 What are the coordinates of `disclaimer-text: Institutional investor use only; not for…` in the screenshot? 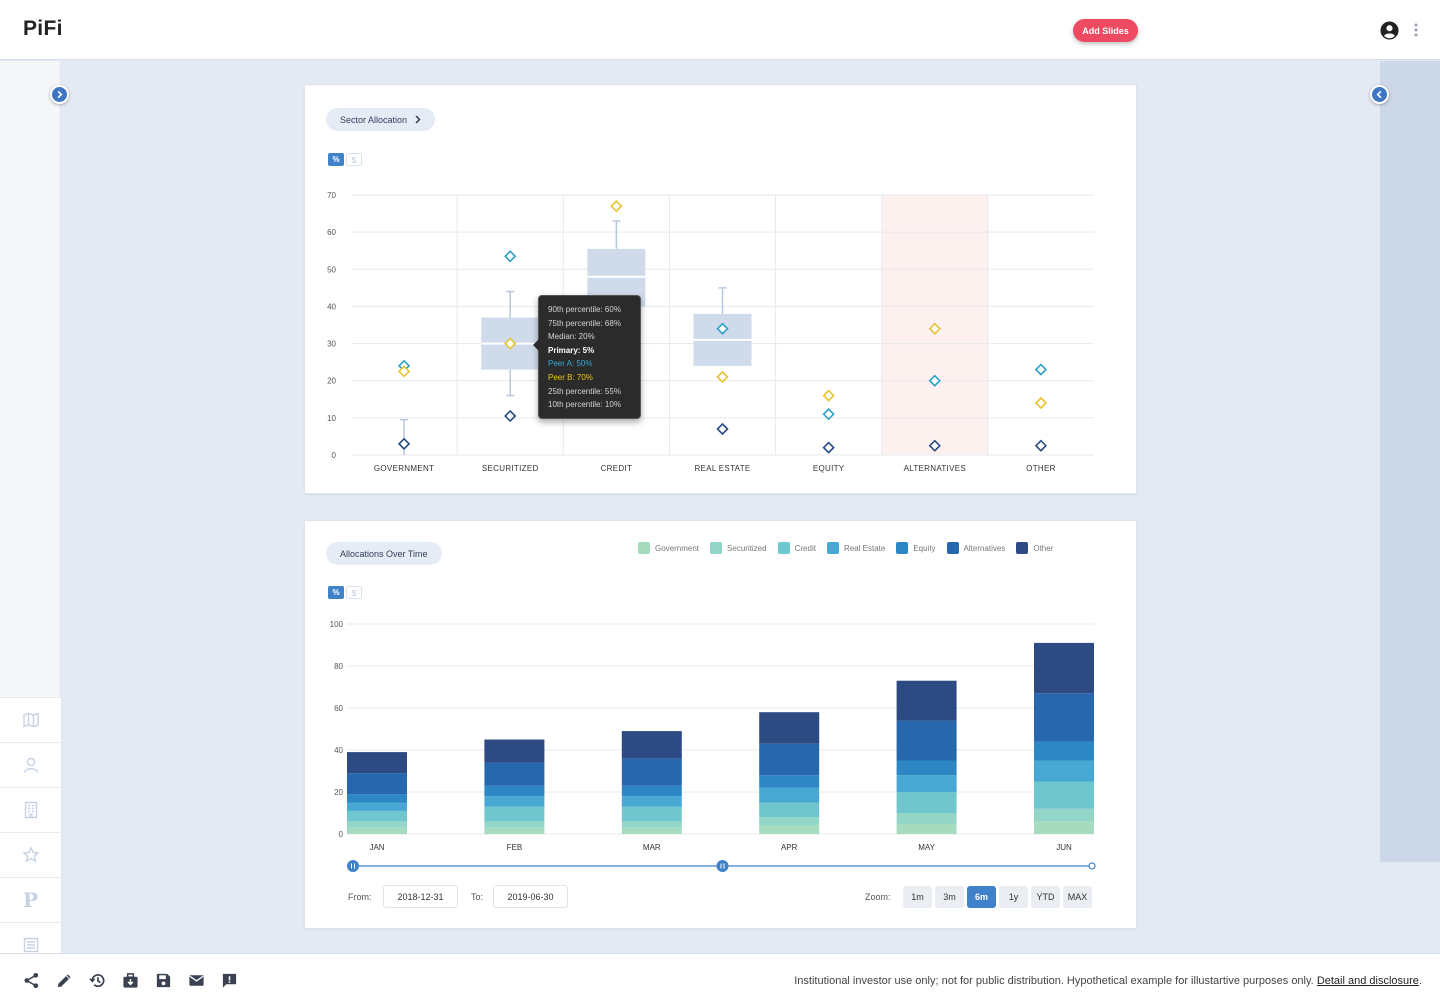 It's located at (1054, 981).